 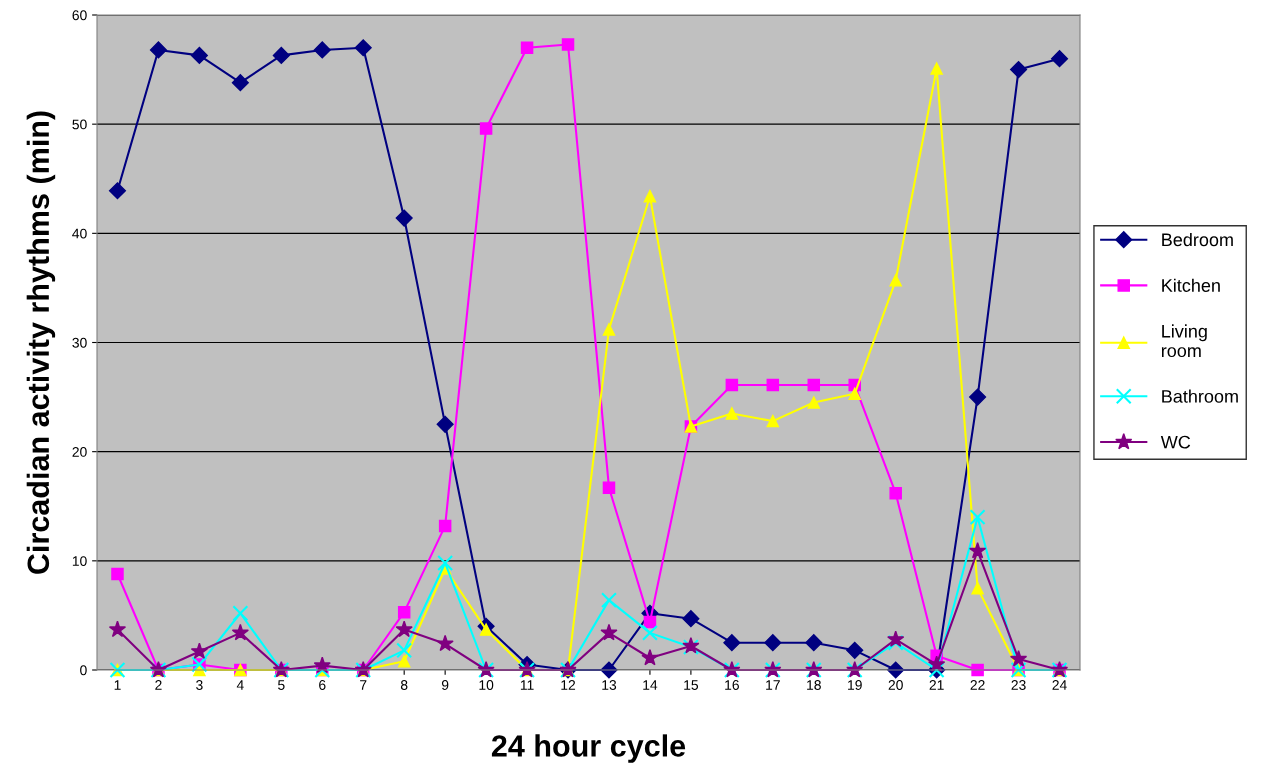 What do you see at coordinates (527, 685) in the screenshot?
I see `x-tick-label: 11` at bounding box center [527, 685].